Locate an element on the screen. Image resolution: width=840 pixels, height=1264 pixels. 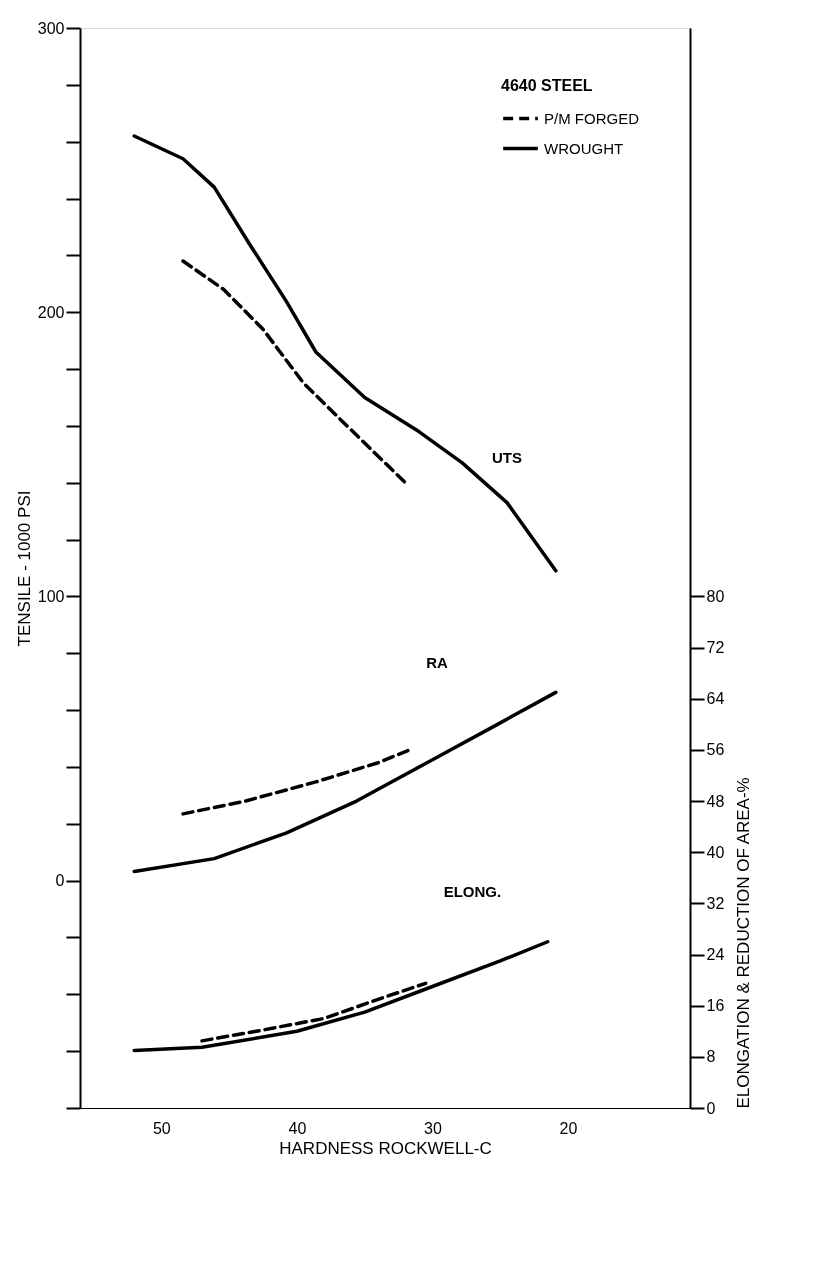
annotation: RA is located at coordinates (437, 662).